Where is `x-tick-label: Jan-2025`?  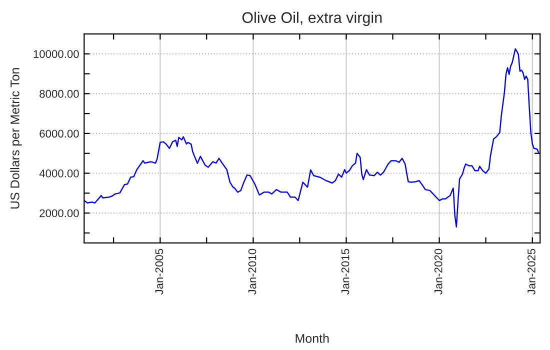 x-tick-label: Jan-2025 is located at coordinates (532, 271).